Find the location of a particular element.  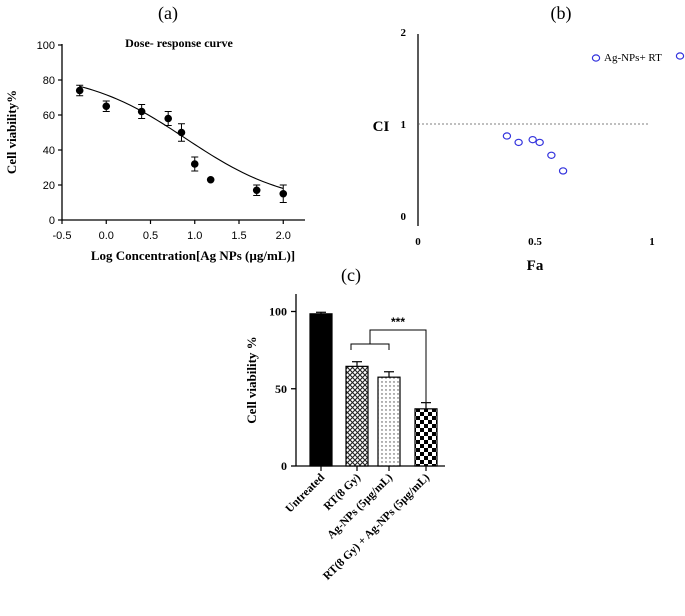

x-tick-label: 0.0 is located at coordinates (106, 236).